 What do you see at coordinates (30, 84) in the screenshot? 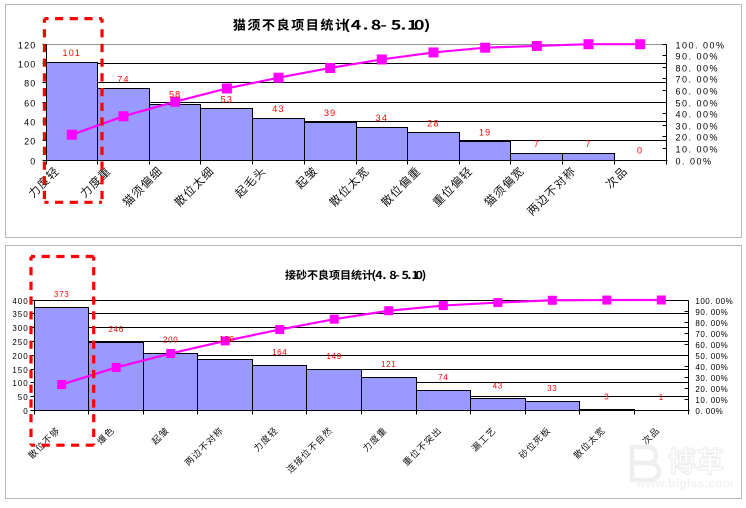
I see `svg-text: 80` at bounding box center [30, 84].